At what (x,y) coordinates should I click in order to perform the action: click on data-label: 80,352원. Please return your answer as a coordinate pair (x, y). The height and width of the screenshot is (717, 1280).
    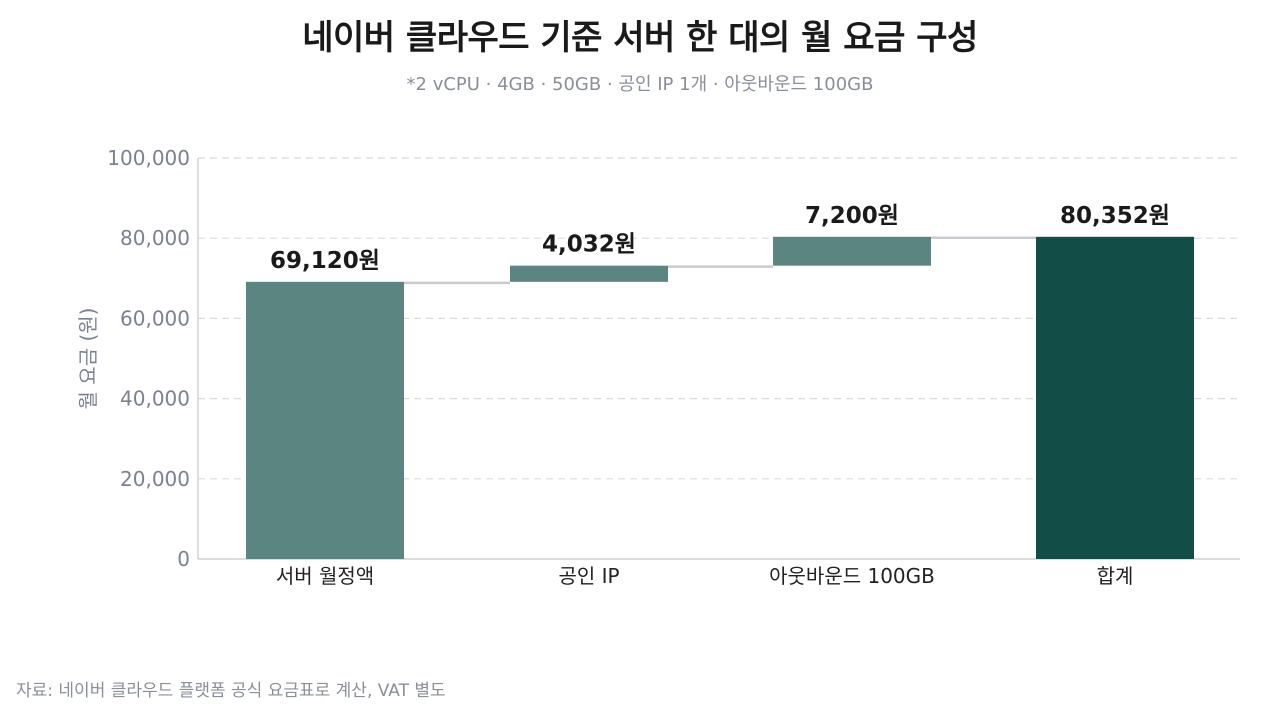
    Looking at the image, I should click on (1115, 216).